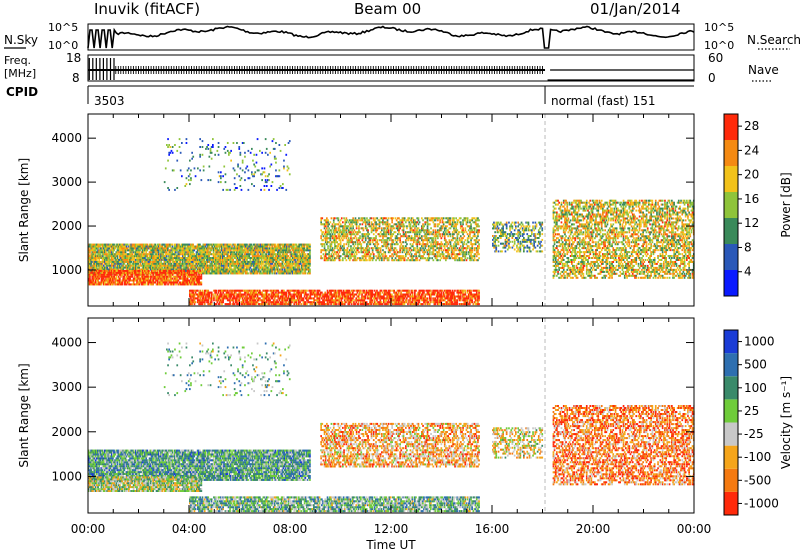  What do you see at coordinates (387, 9) in the screenshot?
I see `beam-title: Beam 00` at bounding box center [387, 9].